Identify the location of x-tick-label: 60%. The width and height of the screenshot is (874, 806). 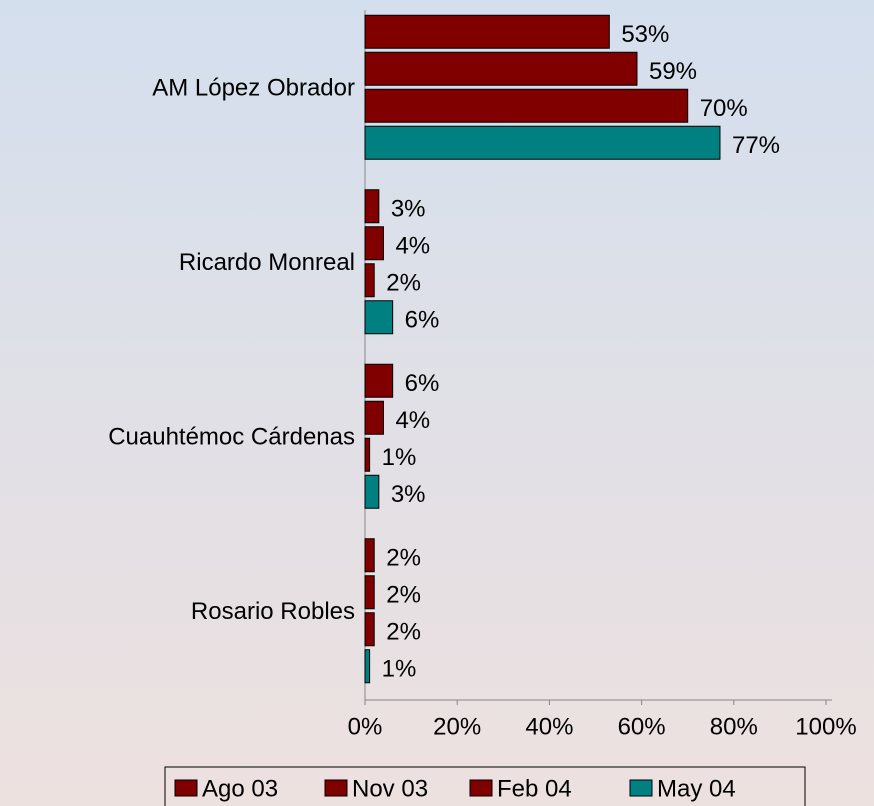
(642, 726).